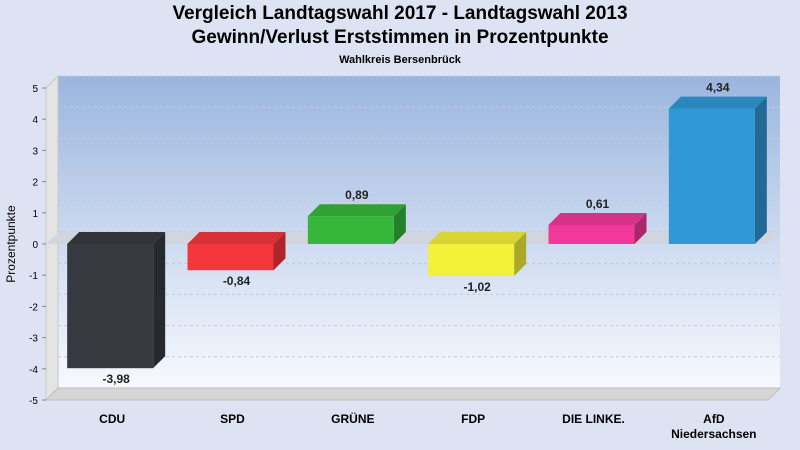  Describe the element at coordinates (400, 60) in the screenshot. I see `chart-region-label: Wahlkreis Bersenbrück` at that location.